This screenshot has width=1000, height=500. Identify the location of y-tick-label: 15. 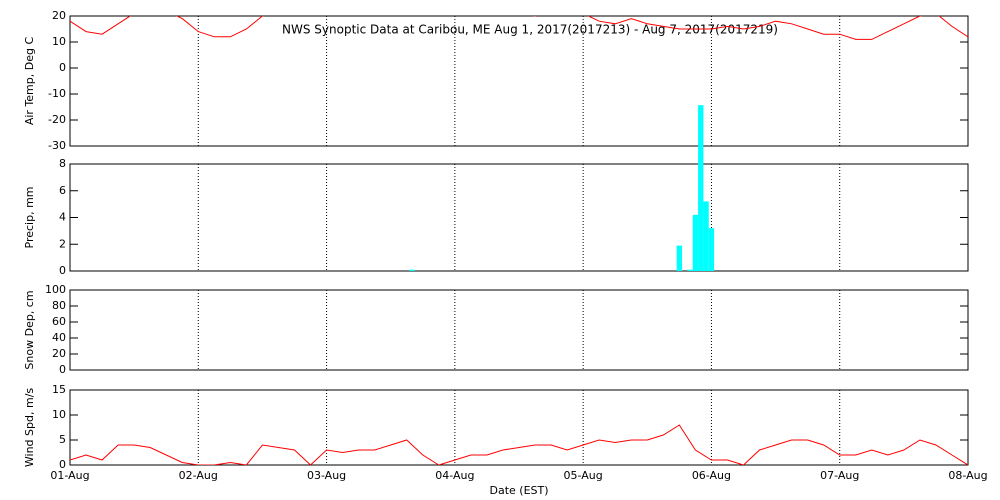
(59, 389).